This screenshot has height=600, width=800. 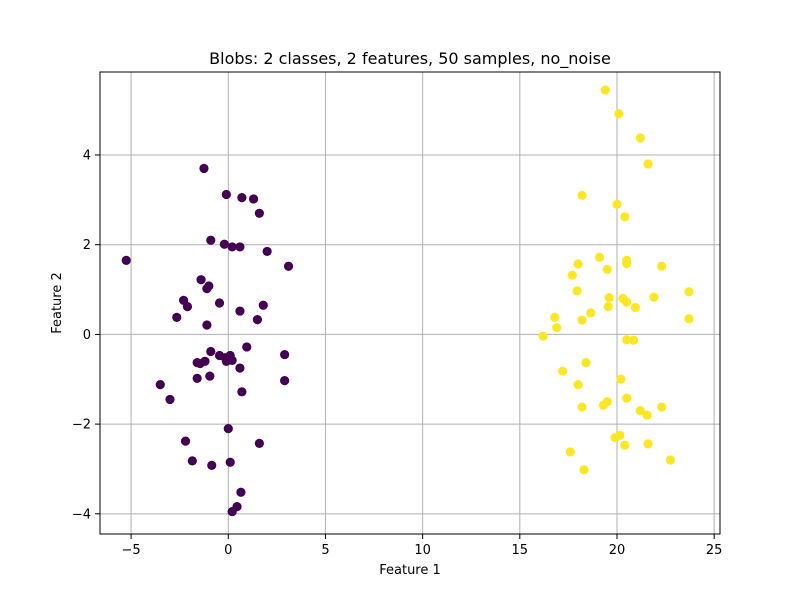 I want to click on x-tick-label: 10, so click(x=422, y=550).